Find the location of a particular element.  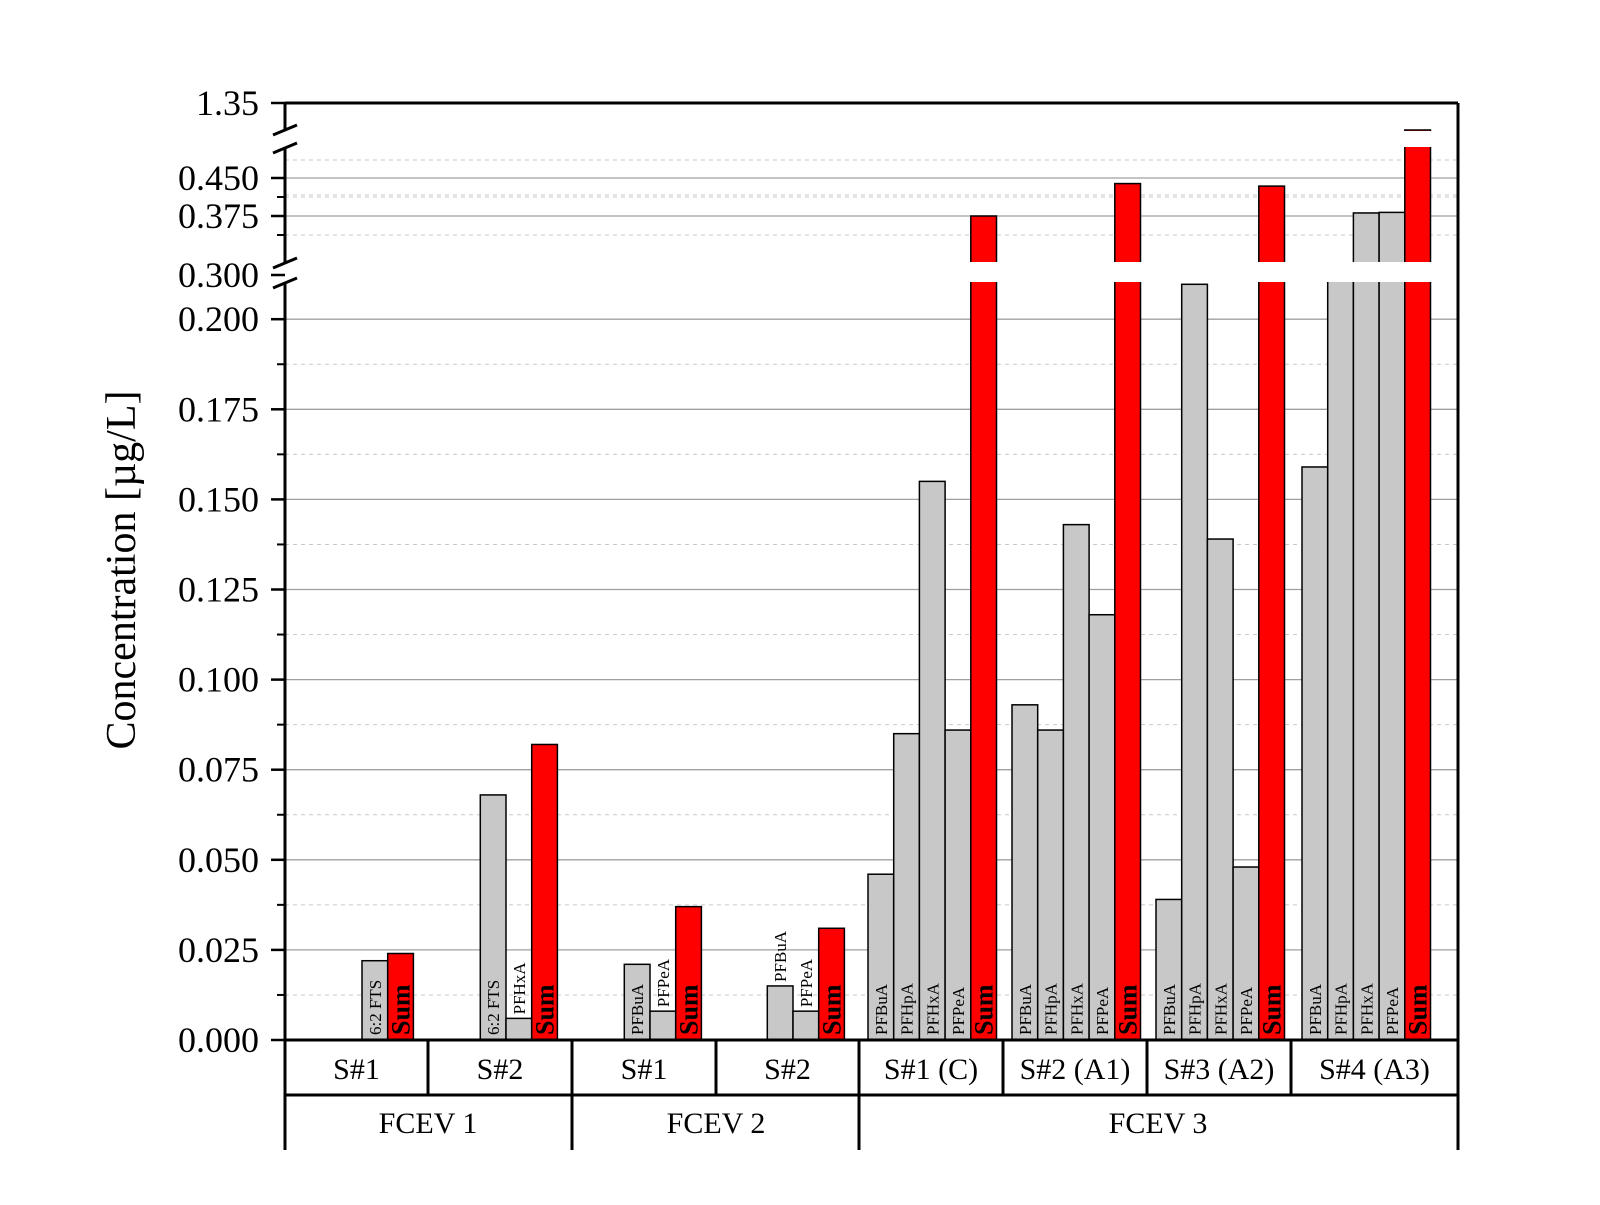

sample-label: S#4 (A3) is located at coordinates (1374, 1069).